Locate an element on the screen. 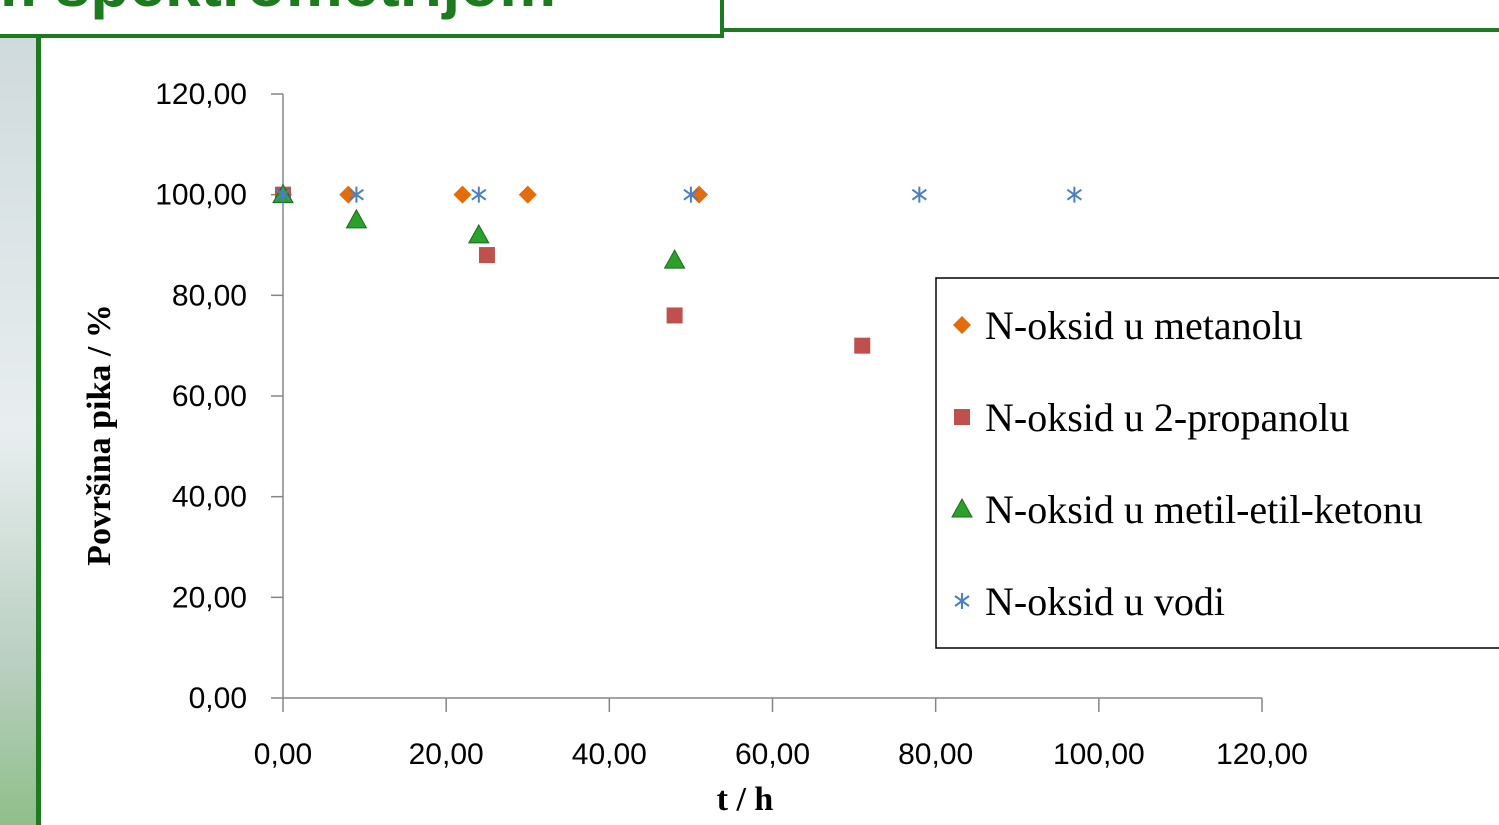  y-tick-label: 120,00 is located at coordinates (201, 94).